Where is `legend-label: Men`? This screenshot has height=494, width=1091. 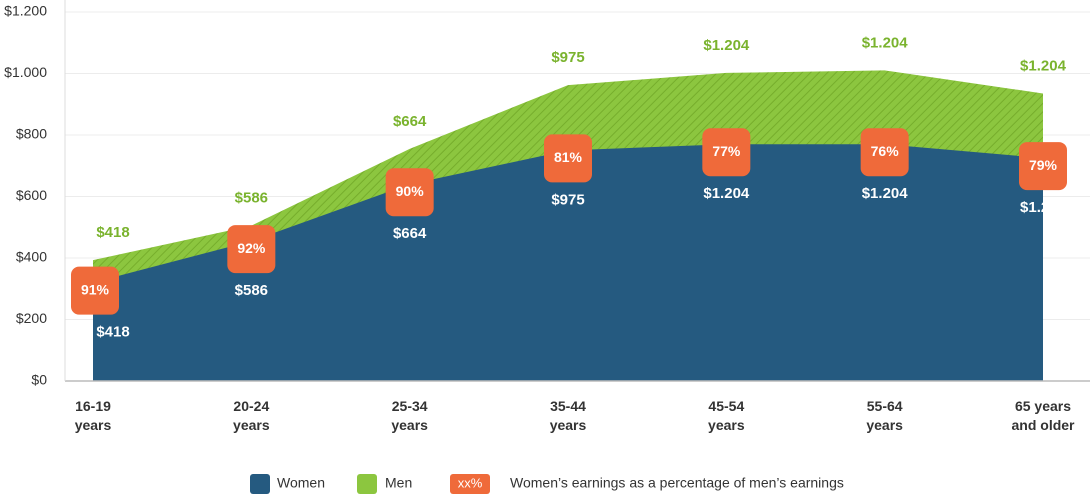
legend-label: Men is located at coordinates (398, 483).